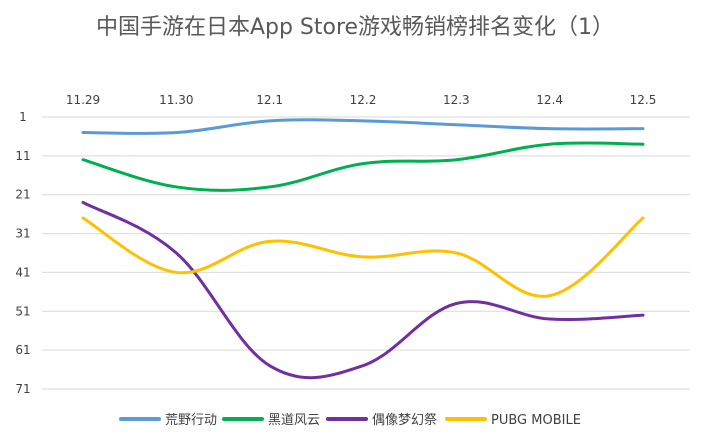 The height and width of the screenshot is (448, 711). Describe the element at coordinates (176, 100) in the screenshot. I see `x-tick-label: 11.30` at that location.